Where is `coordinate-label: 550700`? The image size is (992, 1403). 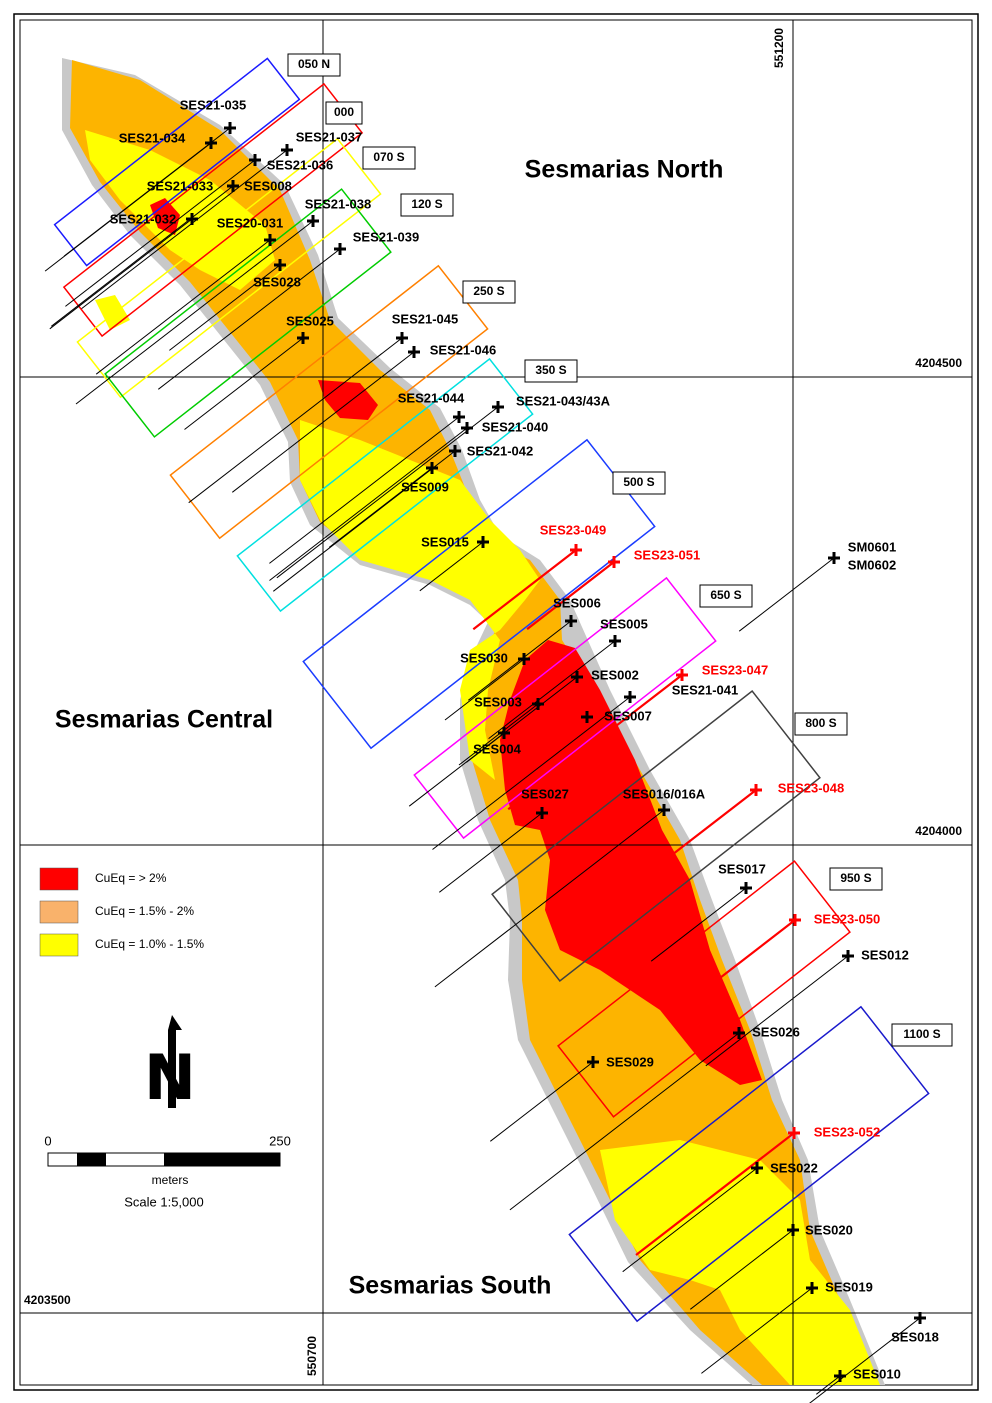
coordinate-label: 550700 is located at coordinates (312, 1356).